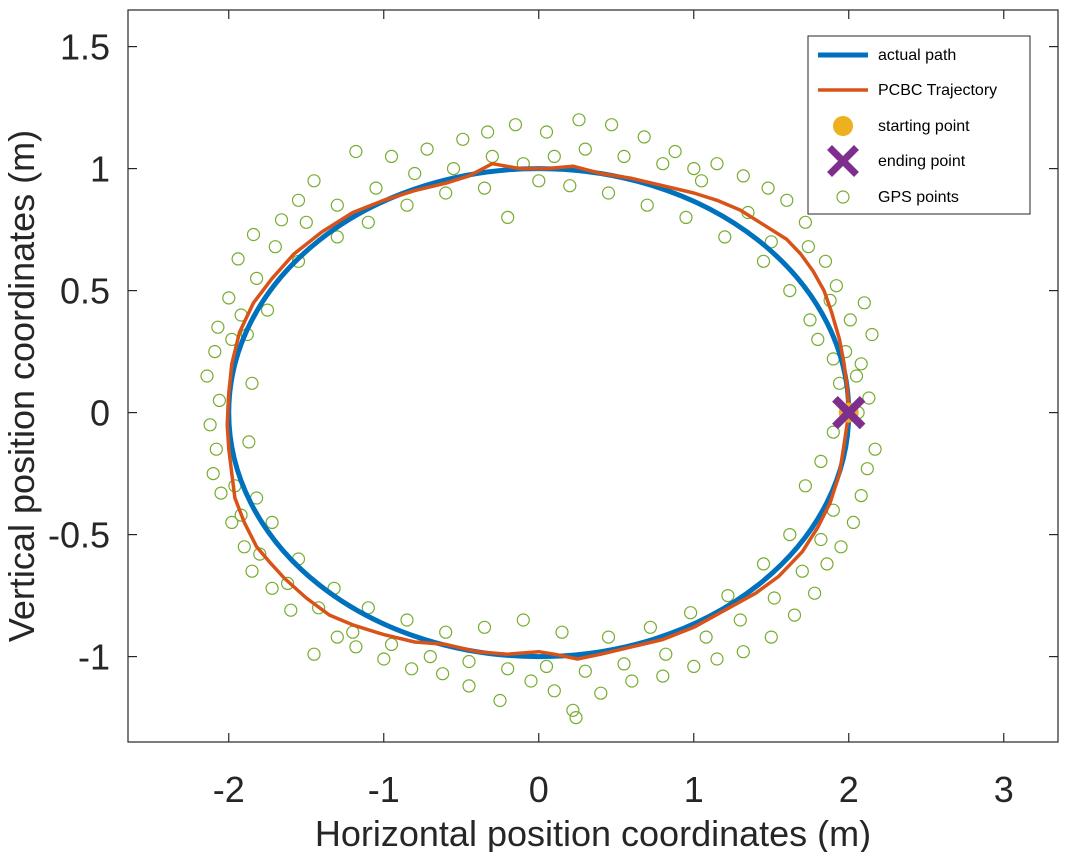 This screenshot has height=852, width=1068. I want to click on y-tick-label: 0.5, so click(85, 291).